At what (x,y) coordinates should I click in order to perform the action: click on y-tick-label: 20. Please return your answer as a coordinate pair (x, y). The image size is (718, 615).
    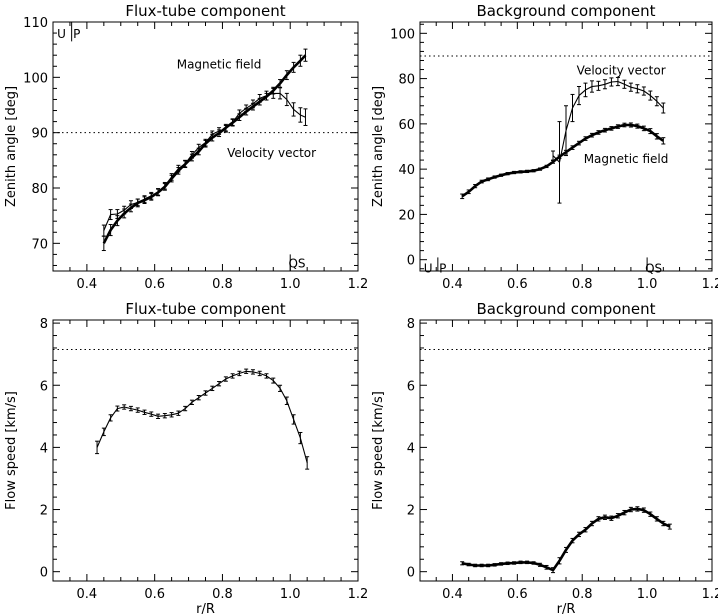
    Looking at the image, I should click on (406, 215).